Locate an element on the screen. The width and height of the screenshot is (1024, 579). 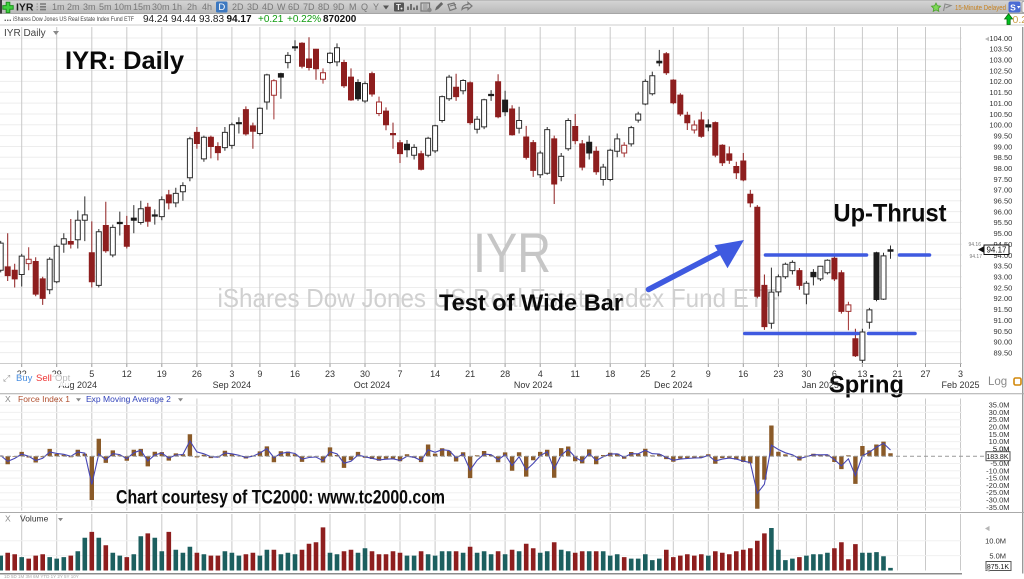
svg-text: 98.50 is located at coordinates (1003, 157).